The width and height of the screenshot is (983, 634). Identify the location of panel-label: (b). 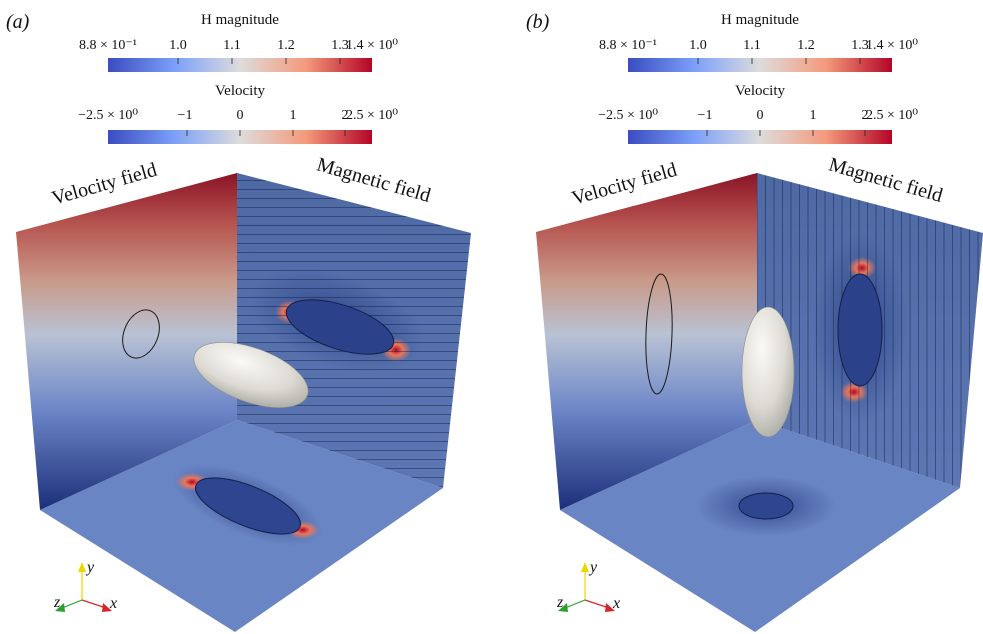
(538, 22).